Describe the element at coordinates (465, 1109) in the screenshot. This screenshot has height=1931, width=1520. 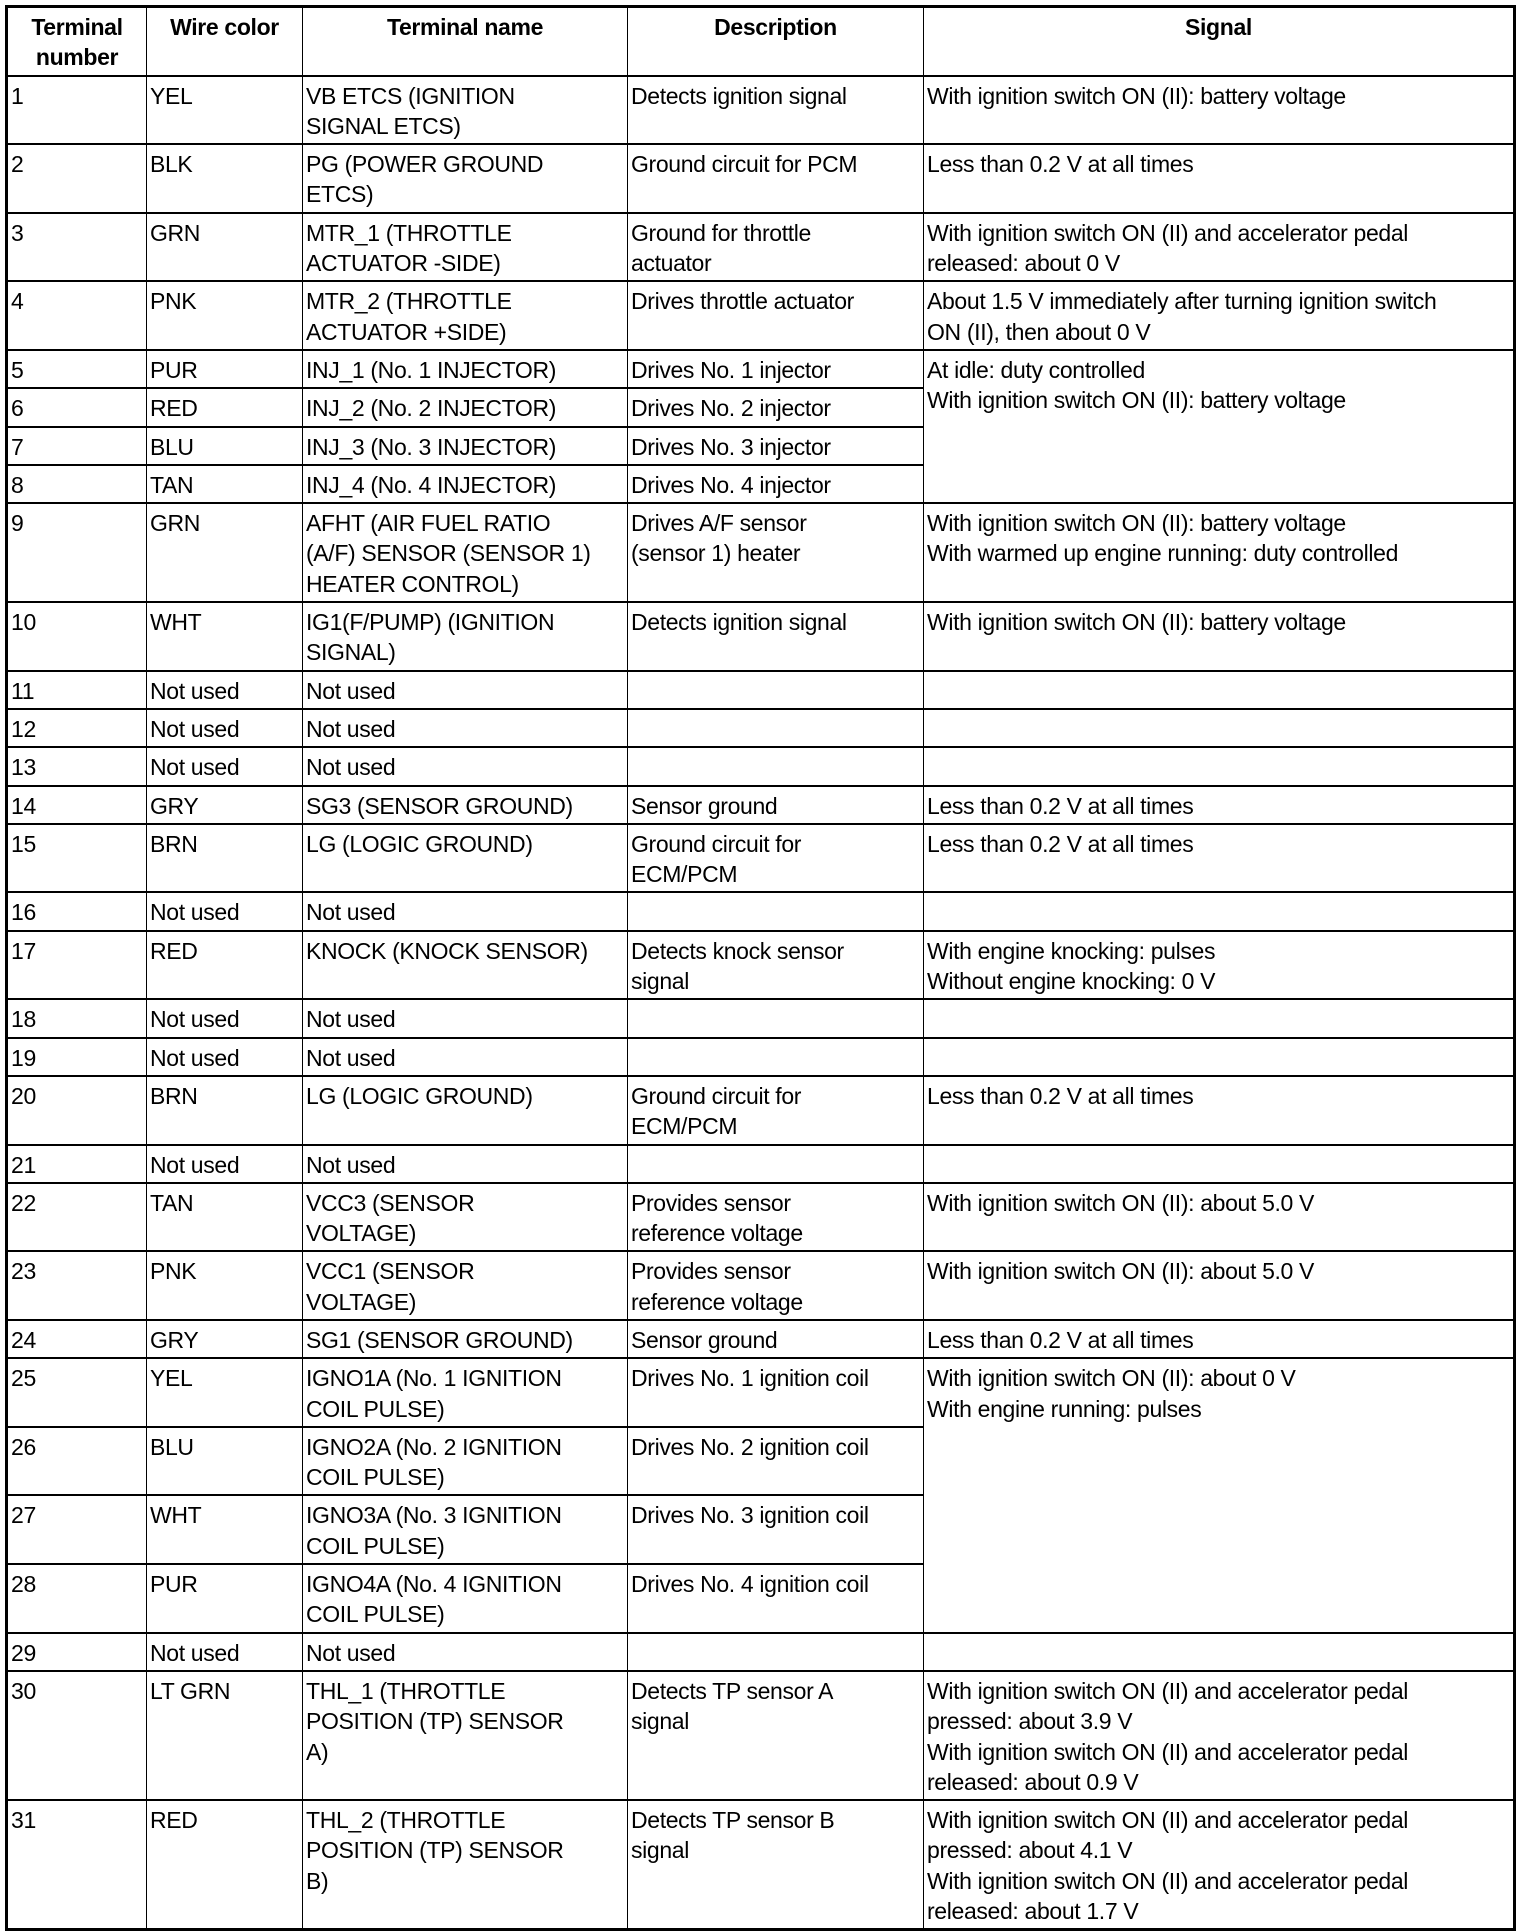
I see `terminal-name-cell: LG (LOGIC GROUND)` at that location.